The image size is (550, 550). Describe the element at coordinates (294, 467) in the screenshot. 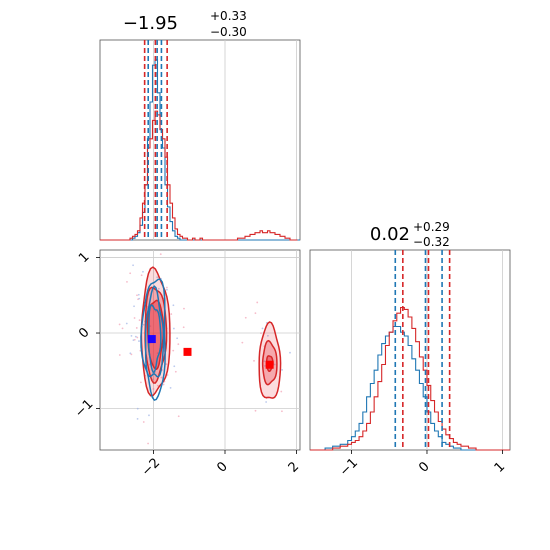

I see `joint-x-tick-label: 2` at that location.